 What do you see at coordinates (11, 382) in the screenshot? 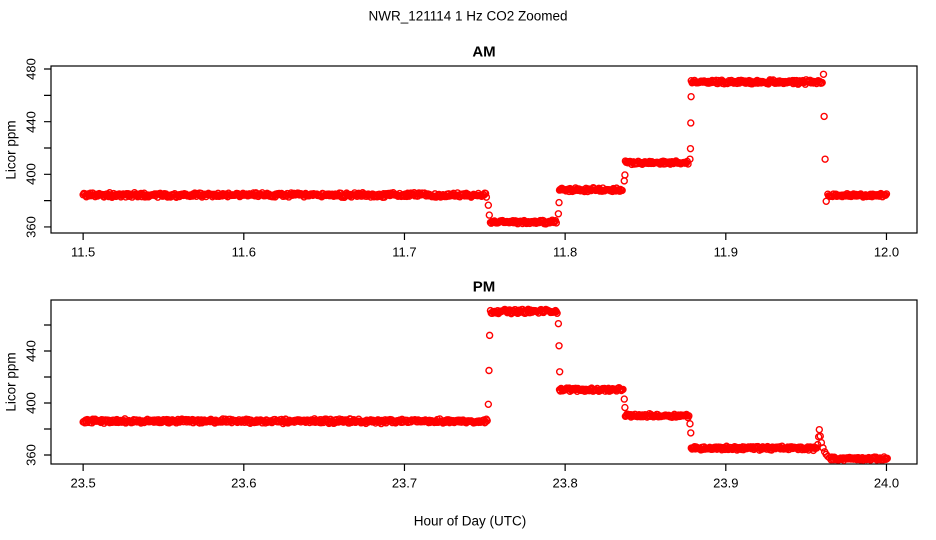
I see `pm-y-axis-title: Licor ppm` at bounding box center [11, 382].